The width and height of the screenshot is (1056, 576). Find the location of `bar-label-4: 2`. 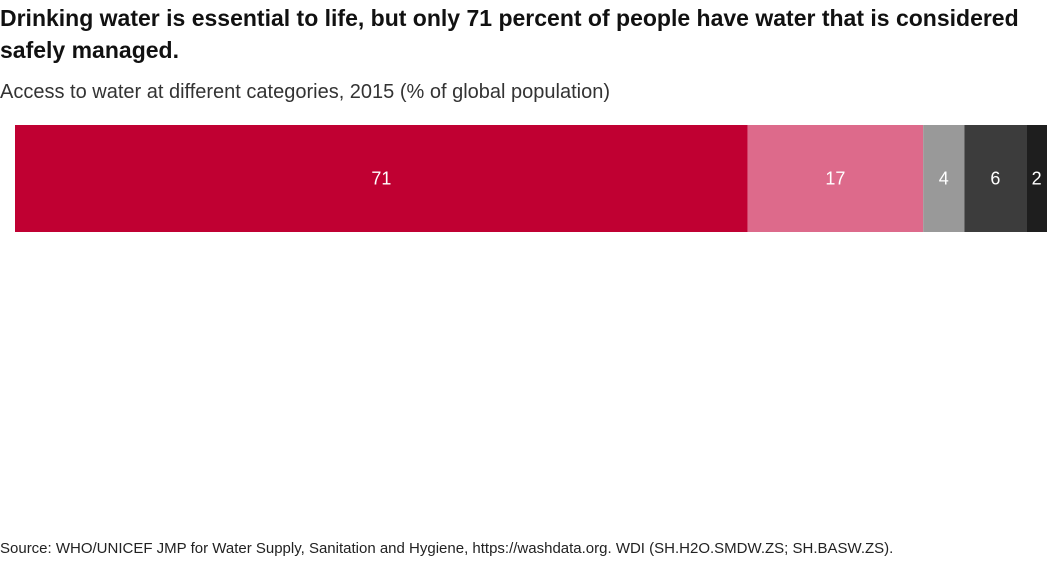

bar-label-4: 2 is located at coordinates (1037, 179).